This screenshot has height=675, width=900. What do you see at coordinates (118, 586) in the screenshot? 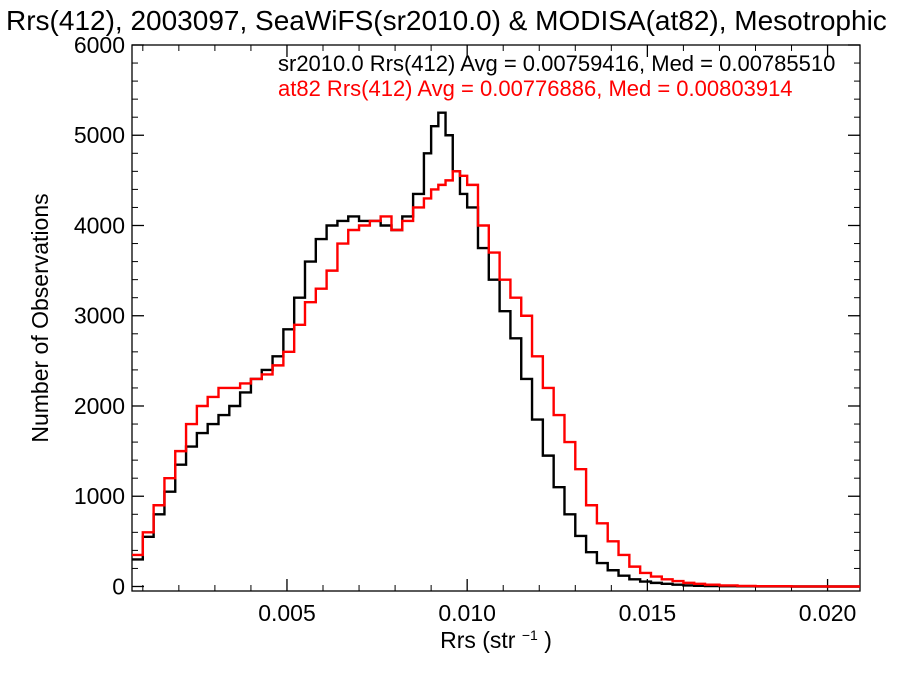
I see `y-tick-label: 0` at bounding box center [118, 586].